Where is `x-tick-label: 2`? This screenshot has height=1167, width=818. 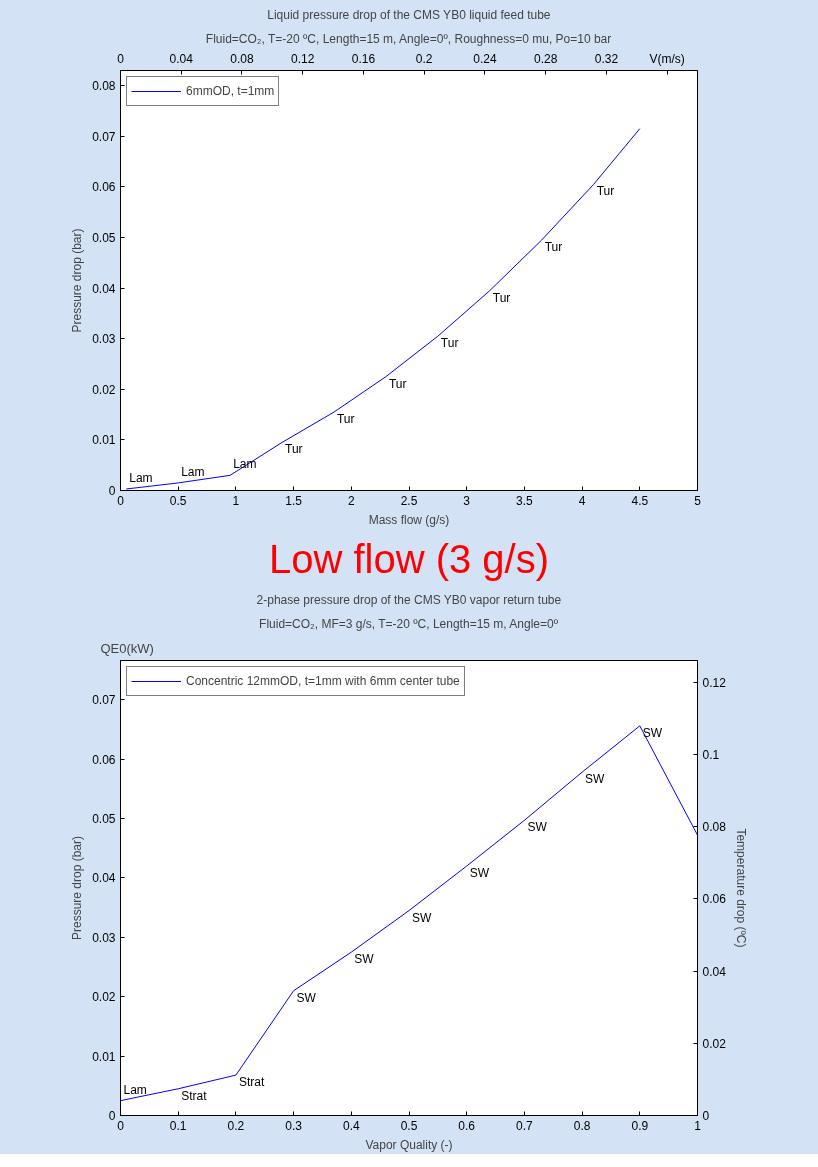 x-tick-label: 2 is located at coordinates (351, 500).